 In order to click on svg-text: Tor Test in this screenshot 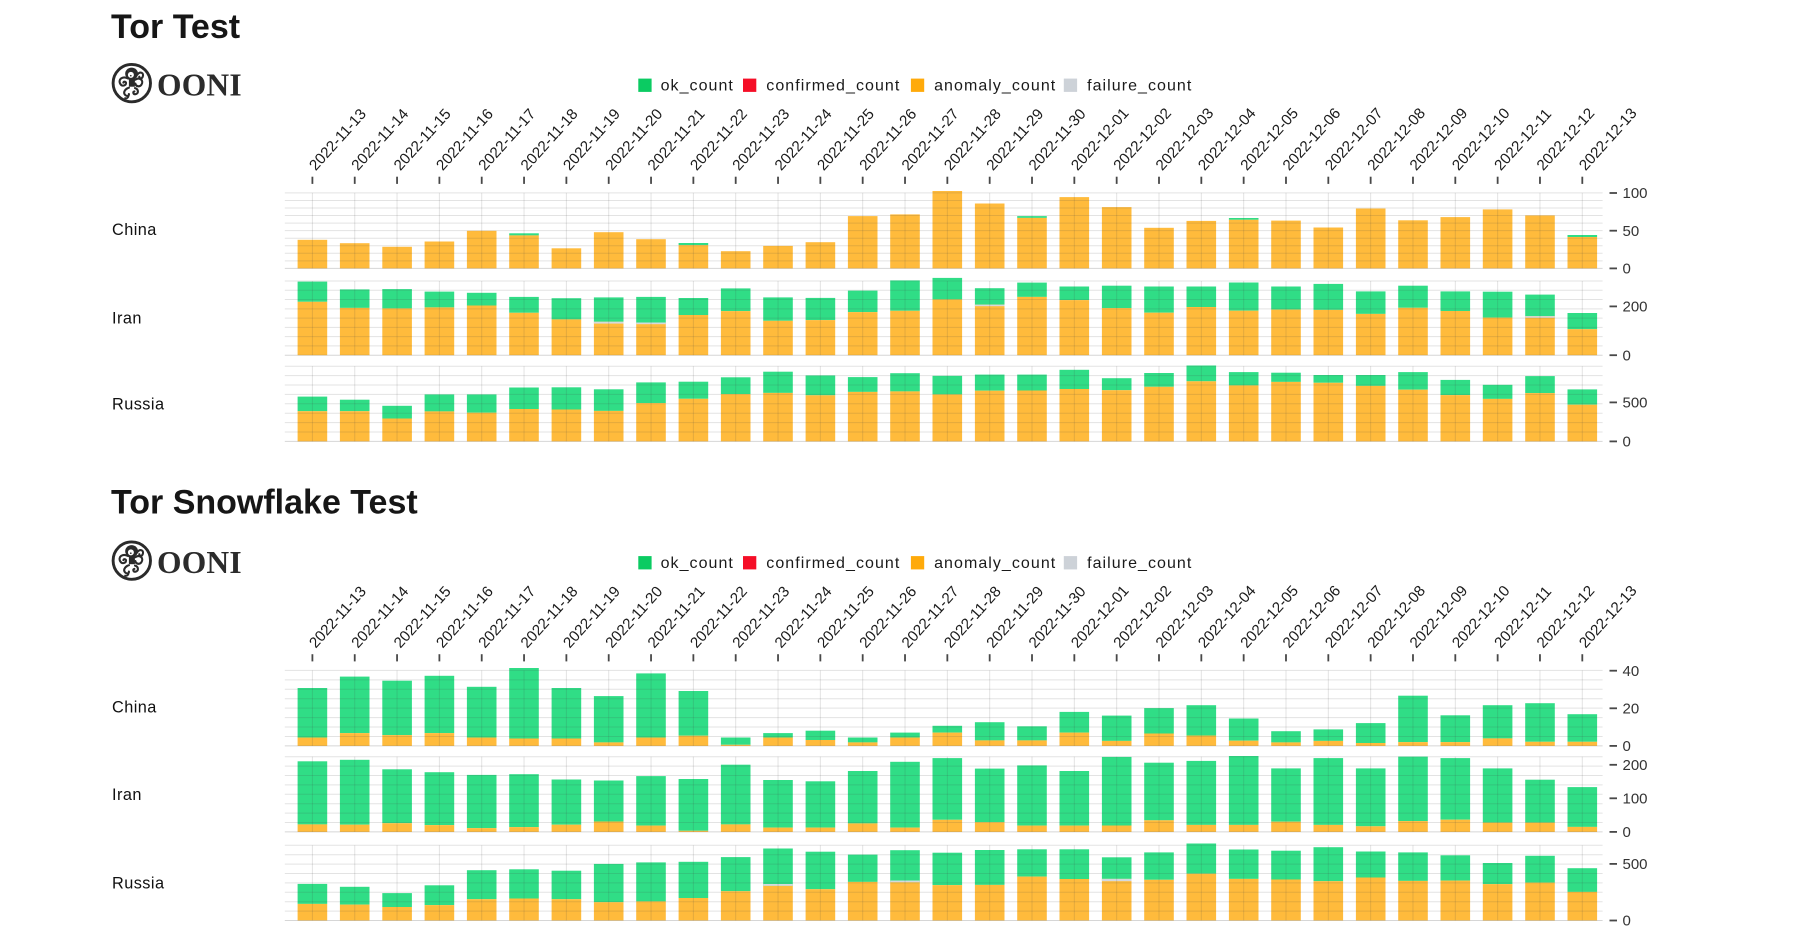, I will do `click(175, 27)`.